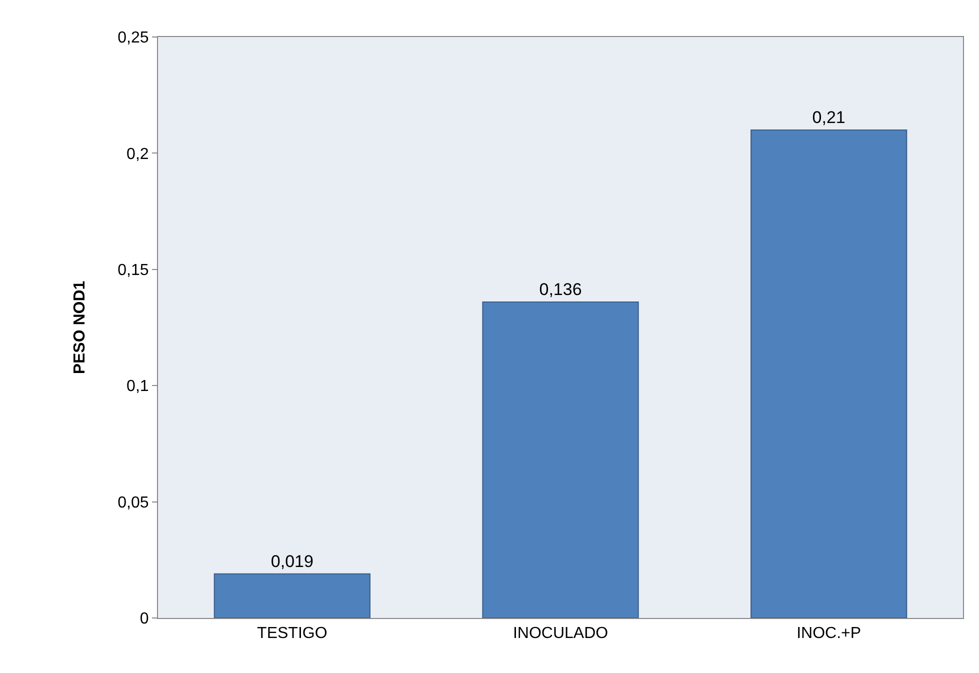 The height and width of the screenshot is (673, 979). Describe the element at coordinates (133, 270) in the screenshot. I see `y-tick-label: 0,15` at that location.